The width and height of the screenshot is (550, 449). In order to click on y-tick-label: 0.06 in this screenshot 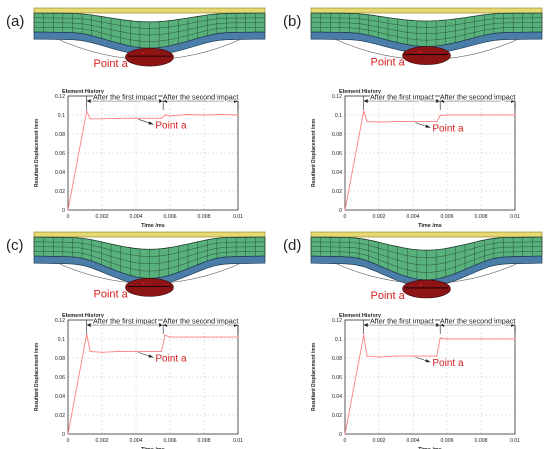, I will do `click(60, 378)`.